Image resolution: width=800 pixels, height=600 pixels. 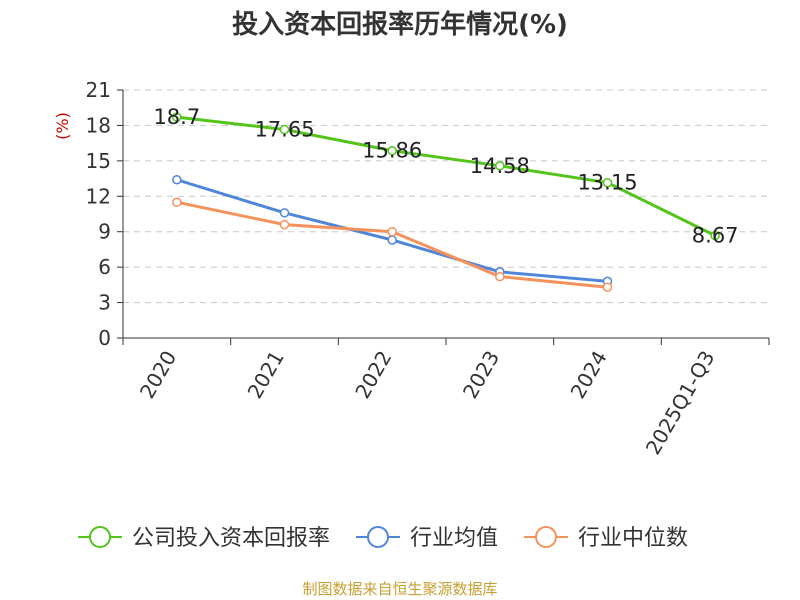 I want to click on series-line, so click(x=446, y=176).